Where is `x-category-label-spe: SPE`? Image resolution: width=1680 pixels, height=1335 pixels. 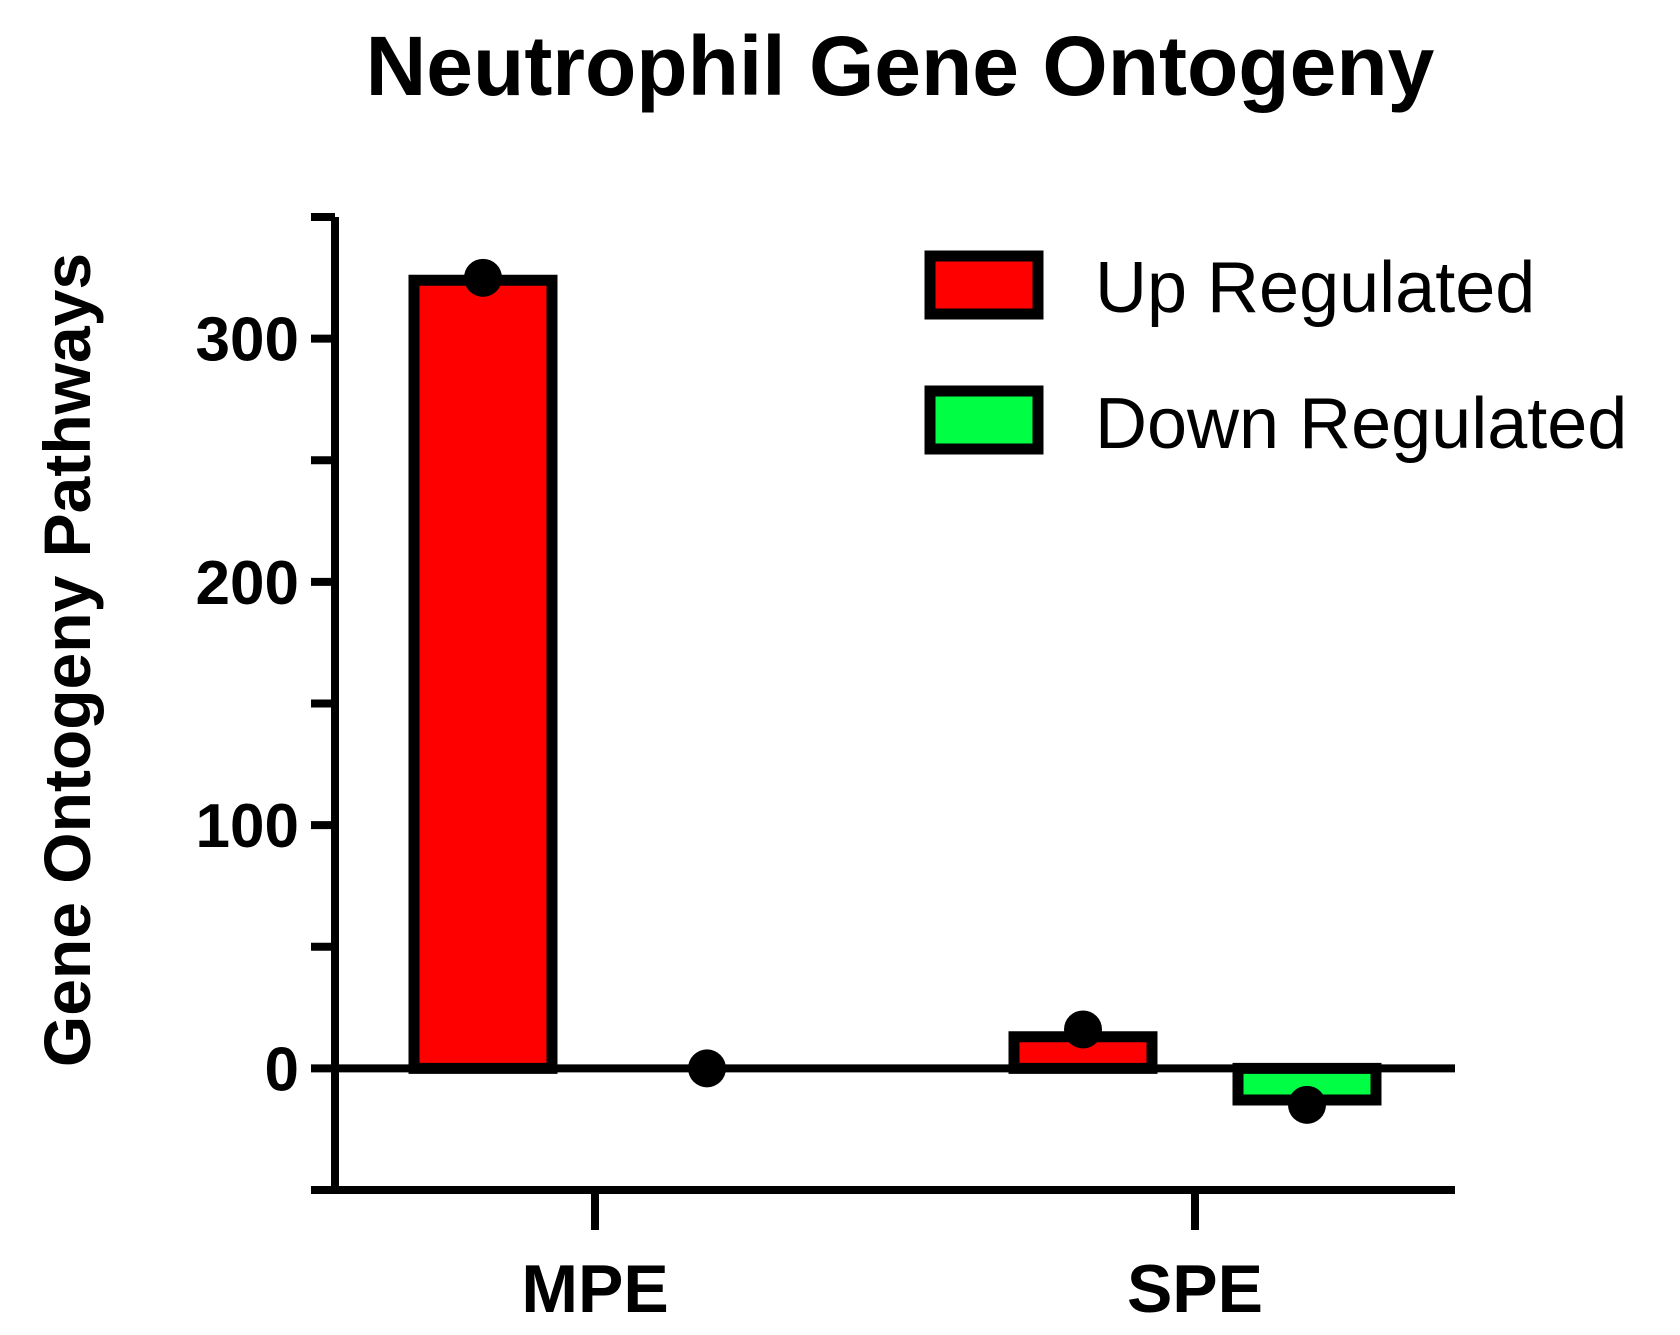 x-category-label-spe: SPE is located at coordinates (1195, 1289).